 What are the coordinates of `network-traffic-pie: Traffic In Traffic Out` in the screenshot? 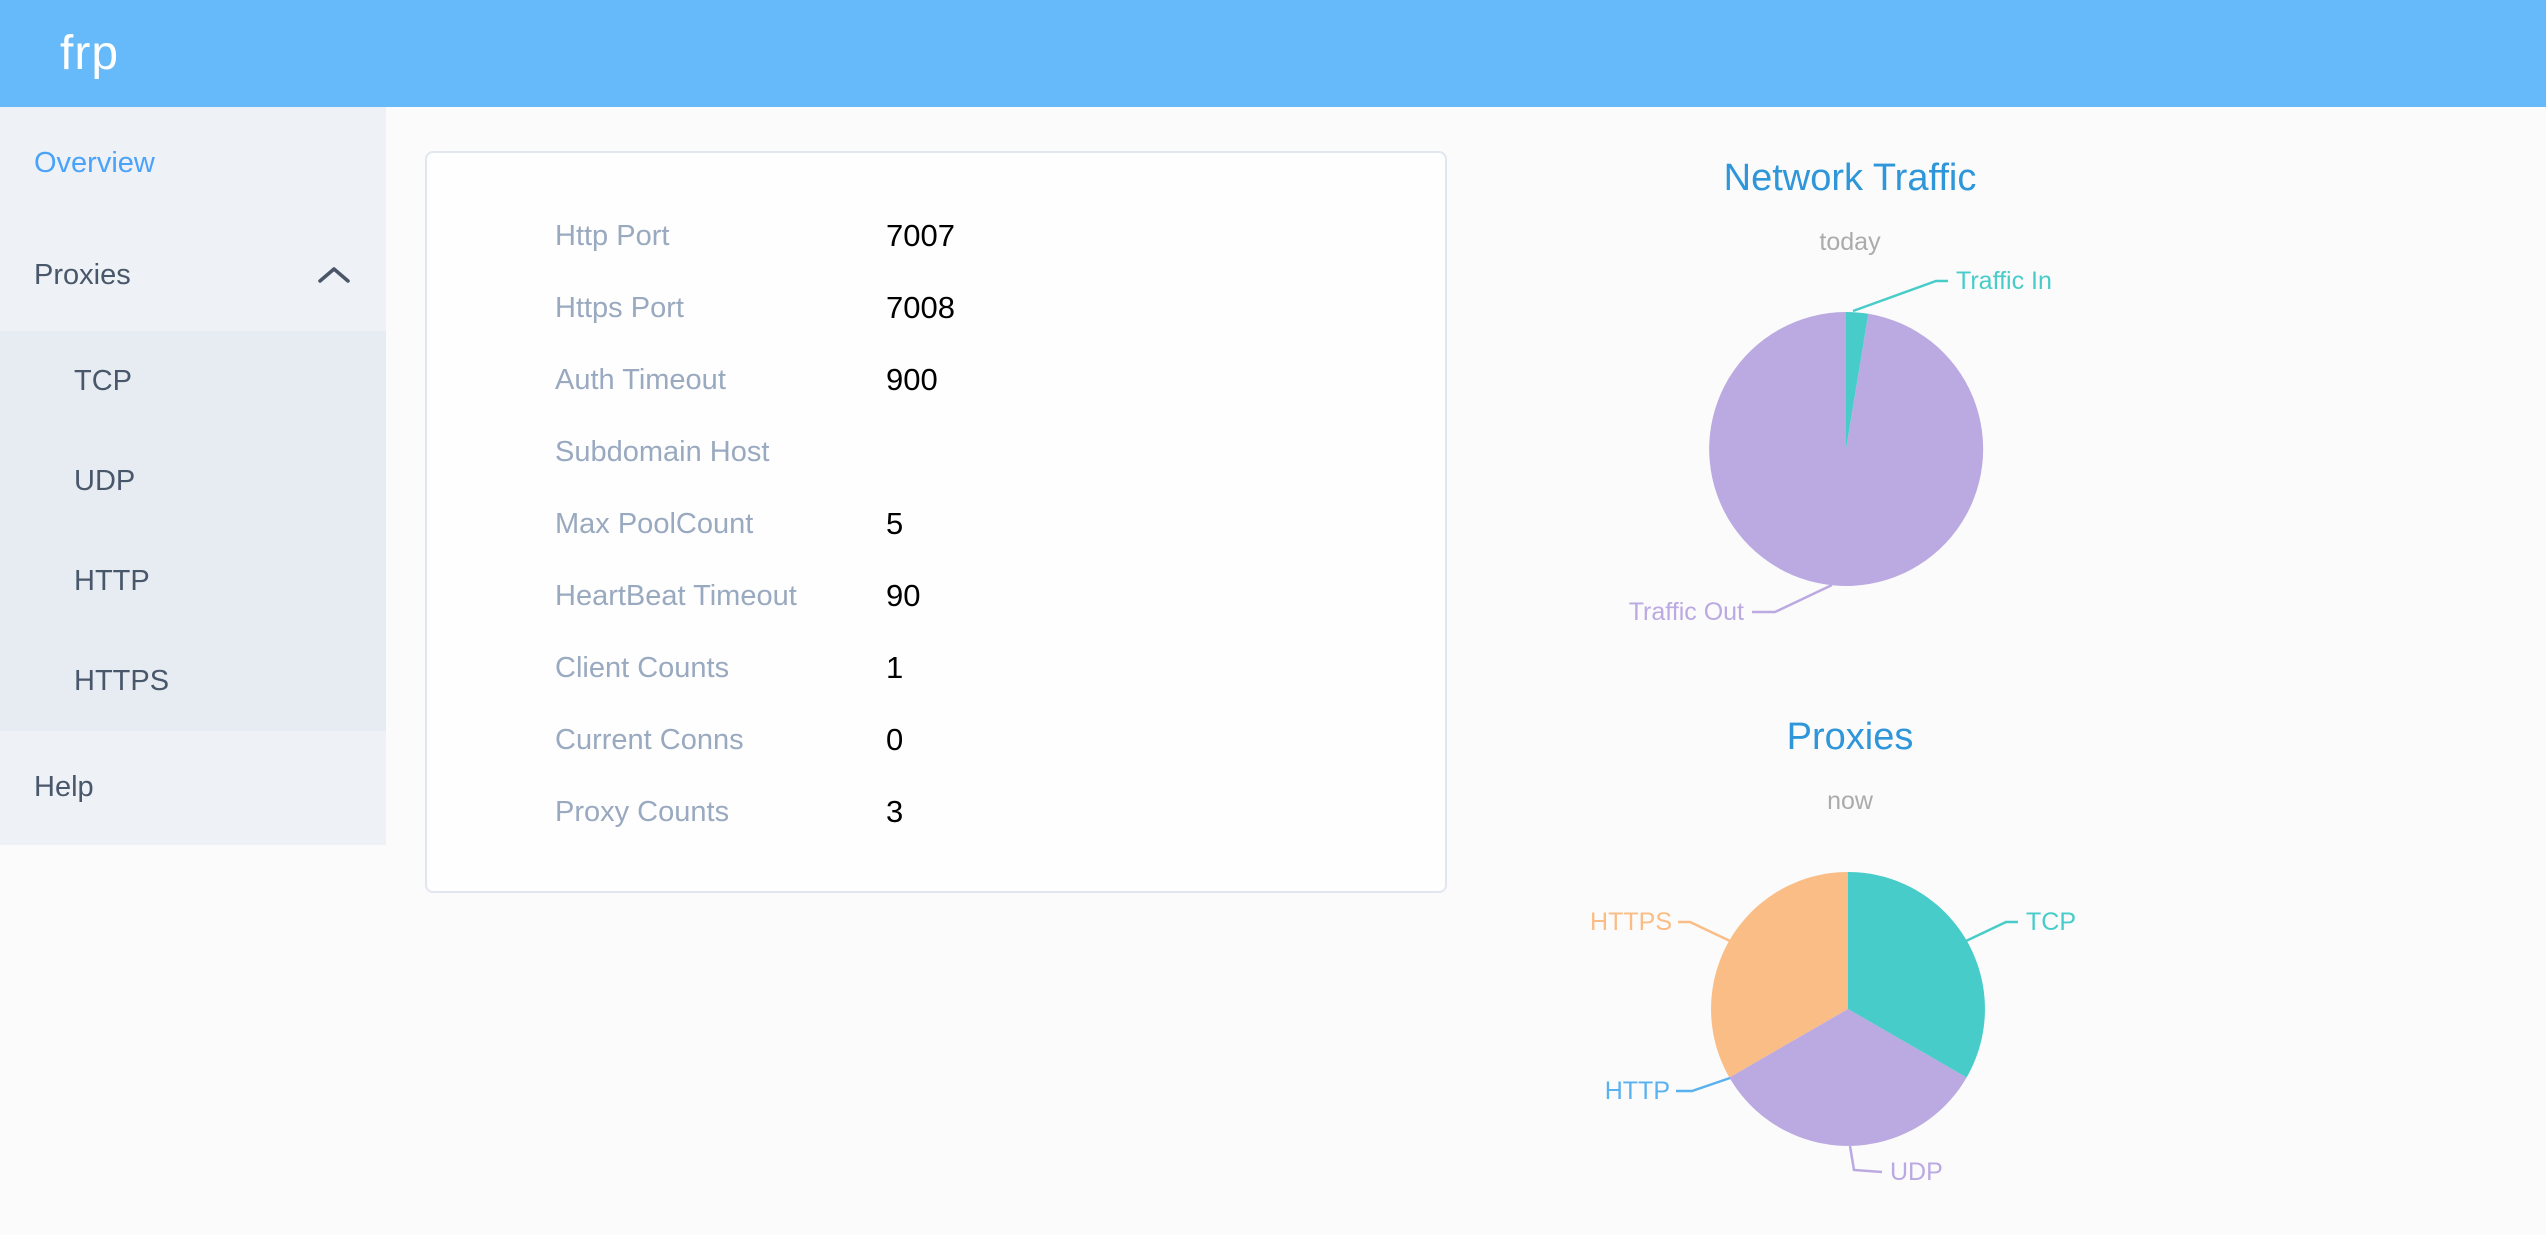 It's located at (1840, 446).